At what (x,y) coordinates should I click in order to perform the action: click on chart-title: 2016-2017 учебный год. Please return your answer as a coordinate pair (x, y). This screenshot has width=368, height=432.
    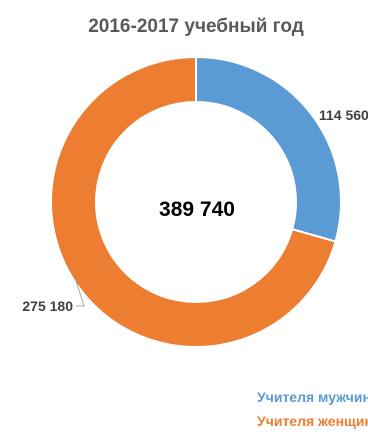
    Looking at the image, I should click on (196, 26).